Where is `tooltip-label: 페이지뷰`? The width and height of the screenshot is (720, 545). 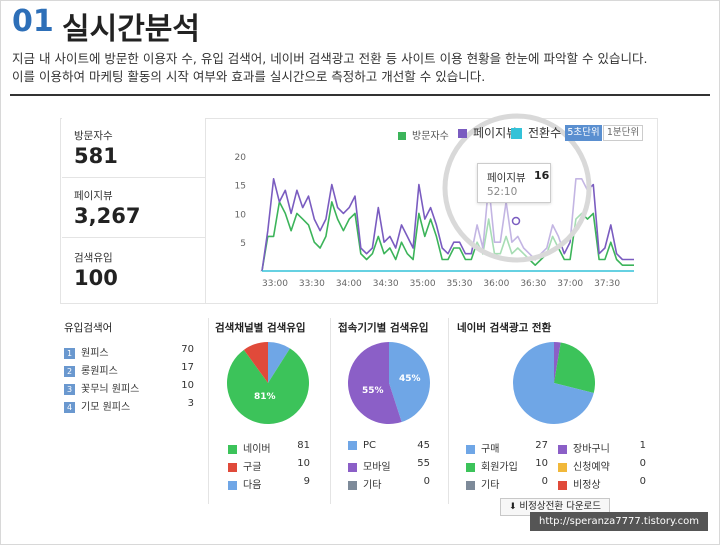
tooltip-label: 페이지뷰 is located at coordinates (506, 178).